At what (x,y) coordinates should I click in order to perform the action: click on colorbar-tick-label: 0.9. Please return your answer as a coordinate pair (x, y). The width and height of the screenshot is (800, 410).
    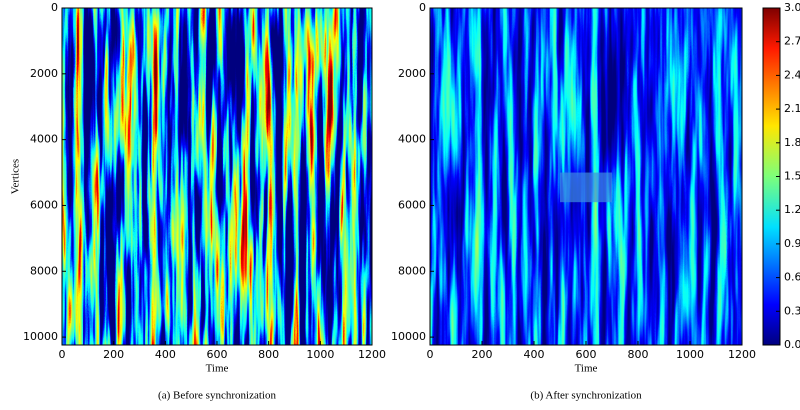
    Looking at the image, I should click on (792, 243).